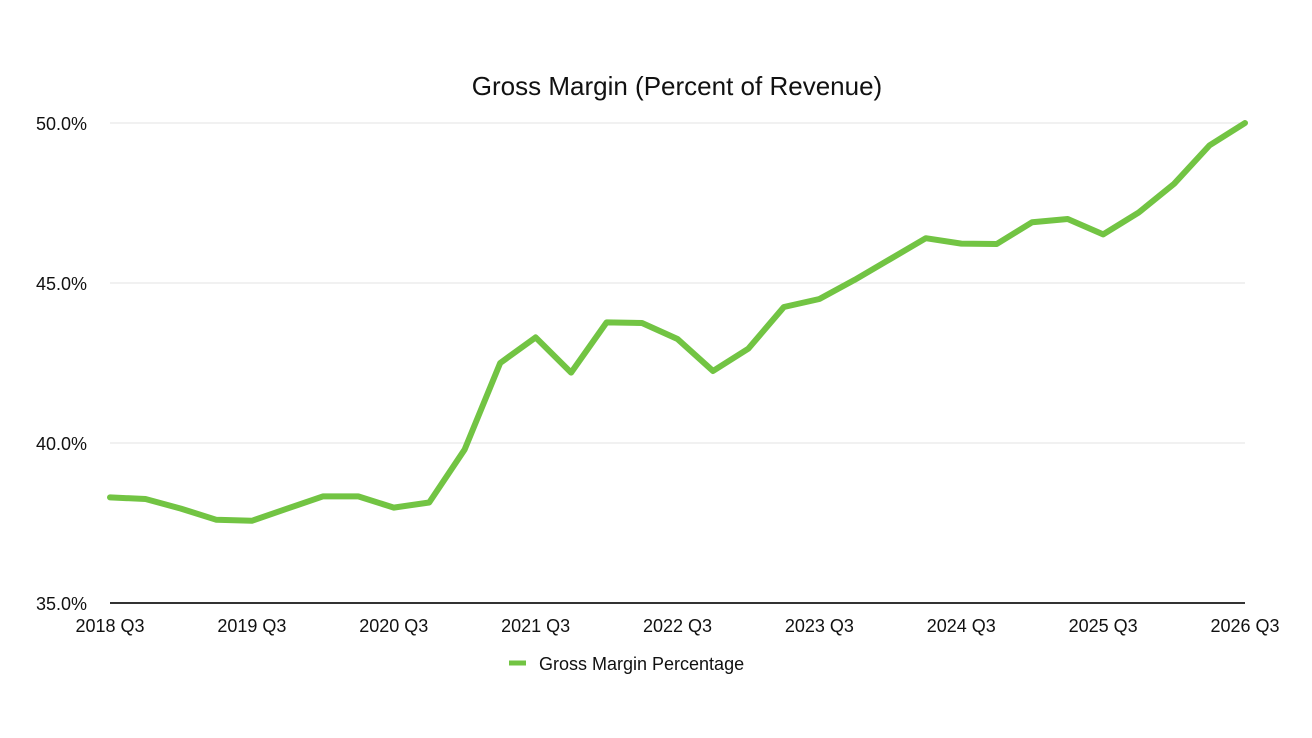 This screenshot has height=738, width=1312. What do you see at coordinates (61, 604) in the screenshot?
I see `y-tick-label: 35.0%` at bounding box center [61, 604].